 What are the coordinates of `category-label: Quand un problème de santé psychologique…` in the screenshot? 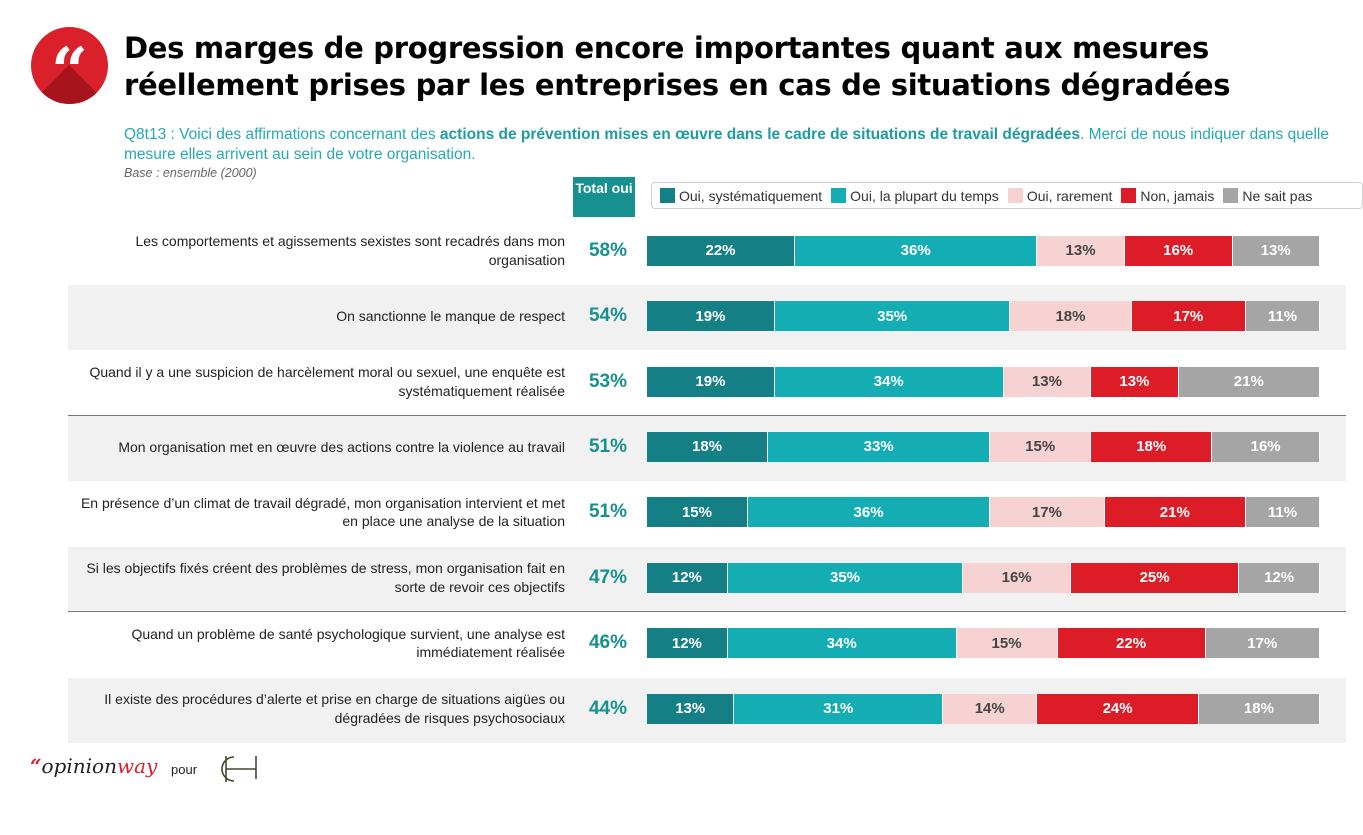 It's located at (348, 643).